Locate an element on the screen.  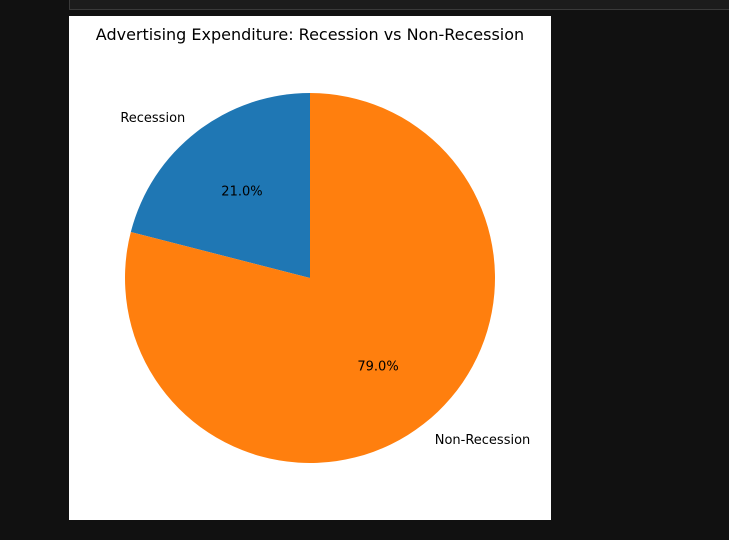
pie-slice-recession is located at coordinates (220, 185).